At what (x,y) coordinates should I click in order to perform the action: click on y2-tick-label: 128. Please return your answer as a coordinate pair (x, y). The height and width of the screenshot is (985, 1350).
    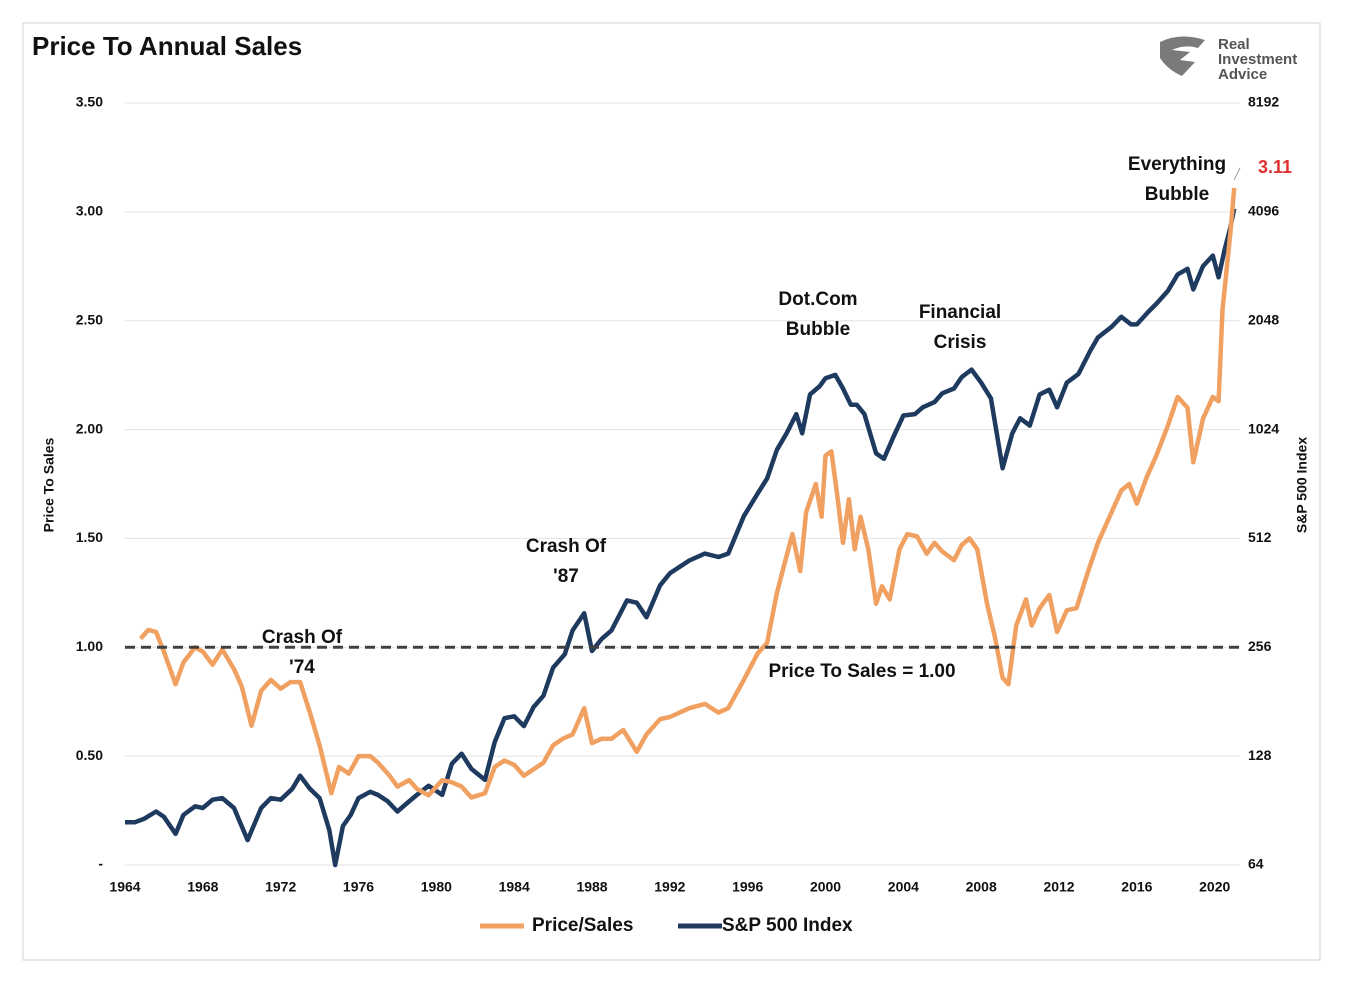
    Looking at the image, I should click on (1260, 755).